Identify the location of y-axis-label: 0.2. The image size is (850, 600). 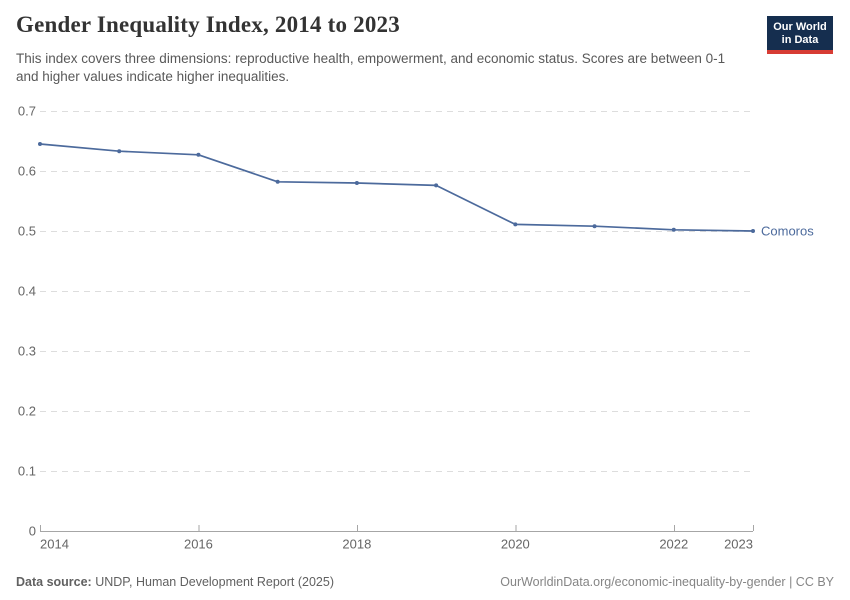
(27, 411).